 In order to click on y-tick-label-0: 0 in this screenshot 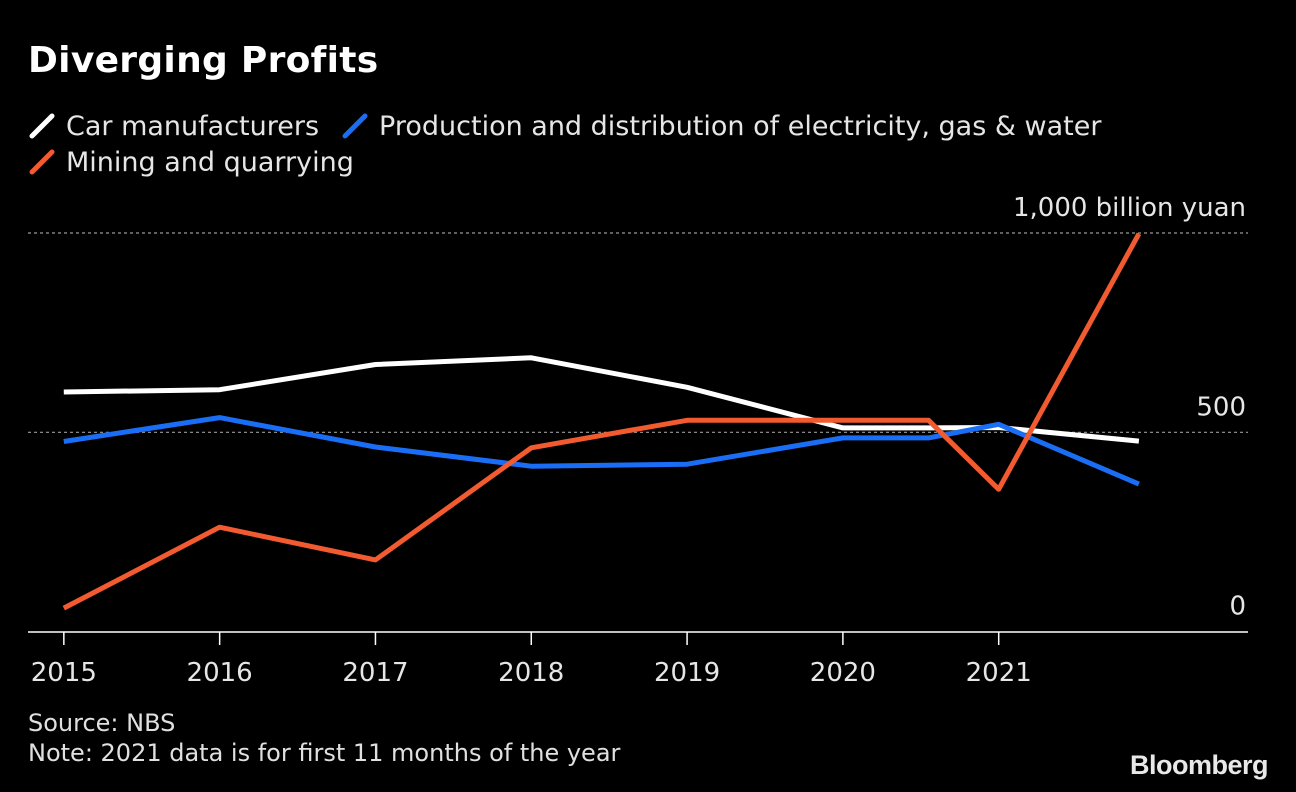, I will do `click(1237, 607)`.